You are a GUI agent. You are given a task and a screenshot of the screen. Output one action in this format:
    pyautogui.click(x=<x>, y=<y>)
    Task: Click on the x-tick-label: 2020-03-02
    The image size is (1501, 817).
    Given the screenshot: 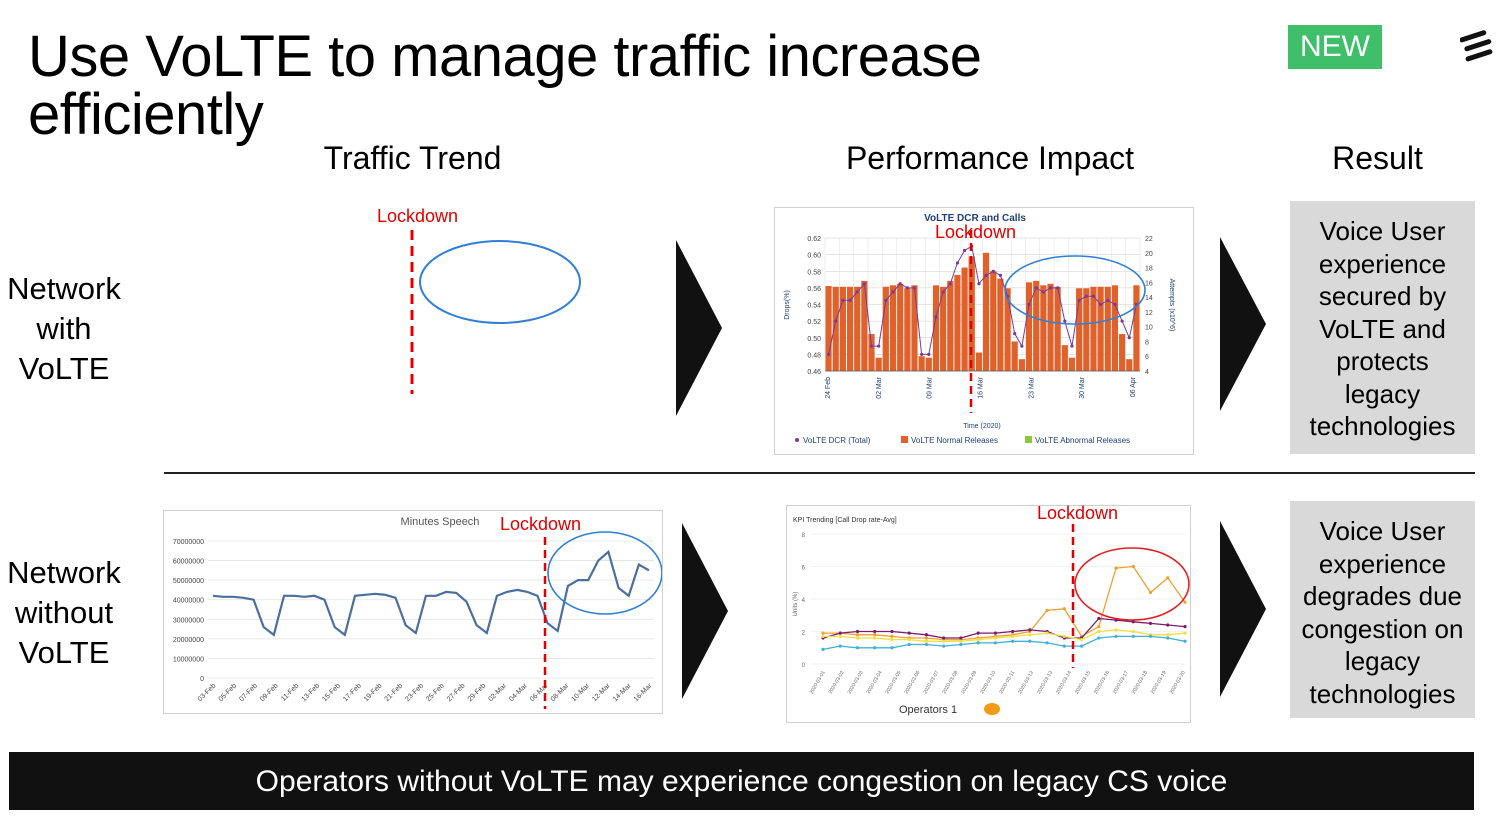 What is the action you would take?
    pyautogui.click(x=837, y=682)
    